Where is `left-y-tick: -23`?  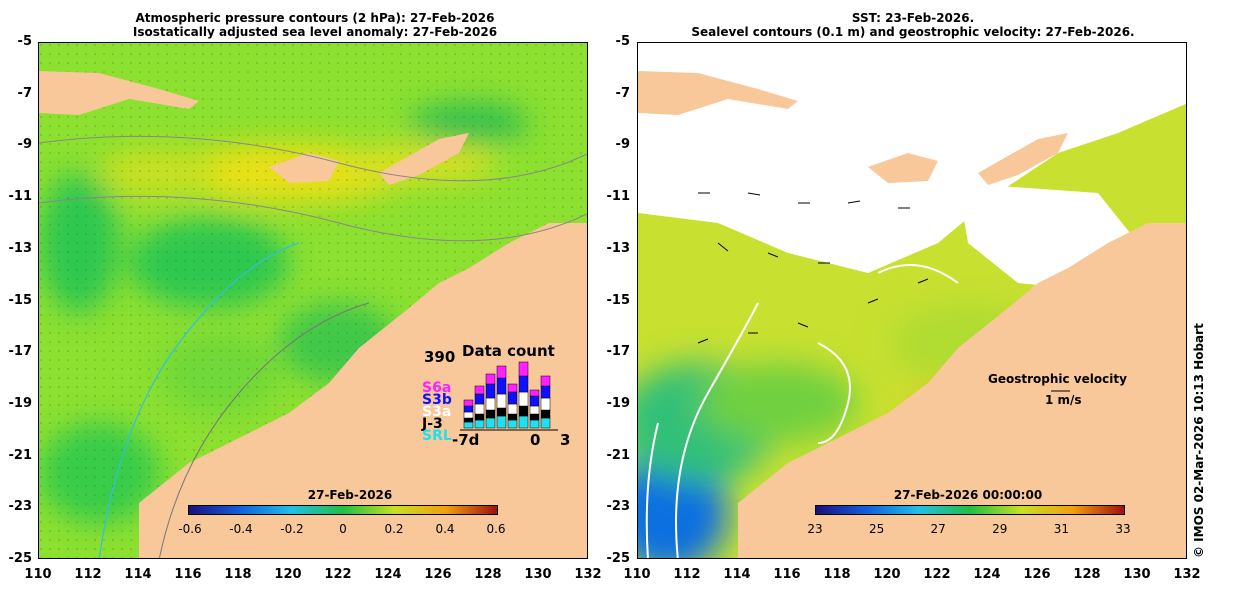
left-y-tick: -23 is located at coordinates (20, 507).